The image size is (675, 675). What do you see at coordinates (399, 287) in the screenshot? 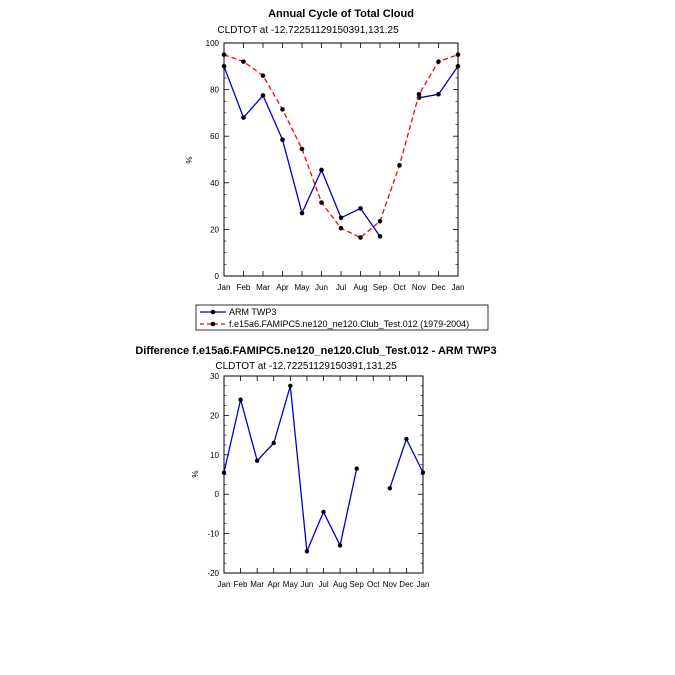
I see `chart1-xtick-label: Oct` at bounding box center [399, 287].